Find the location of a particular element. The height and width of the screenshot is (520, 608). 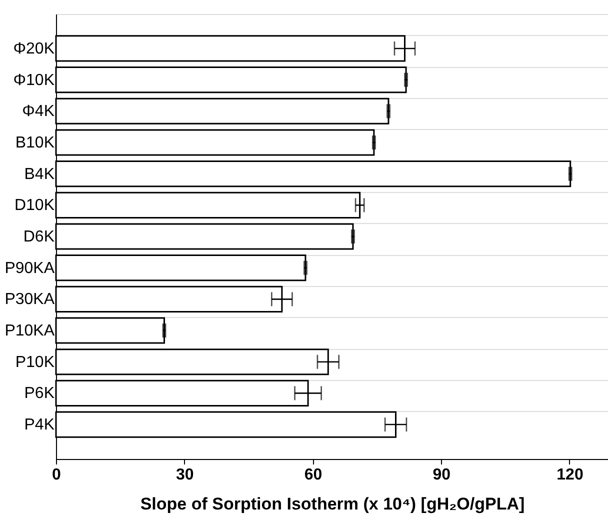

y-tick-label: Φ20K is located at coordinates (34, 49).